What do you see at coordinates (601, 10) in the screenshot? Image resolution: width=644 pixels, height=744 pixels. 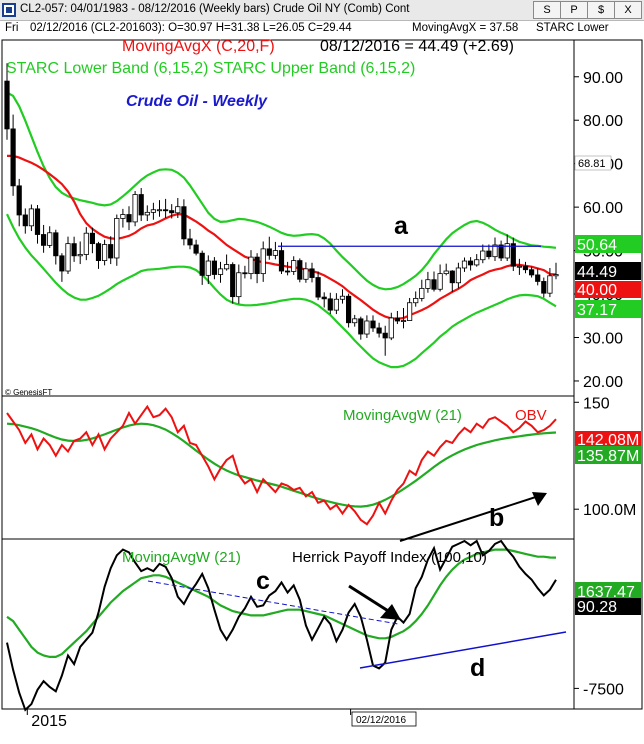 I see `dollar-button: $` at bounding box center [601, 10].